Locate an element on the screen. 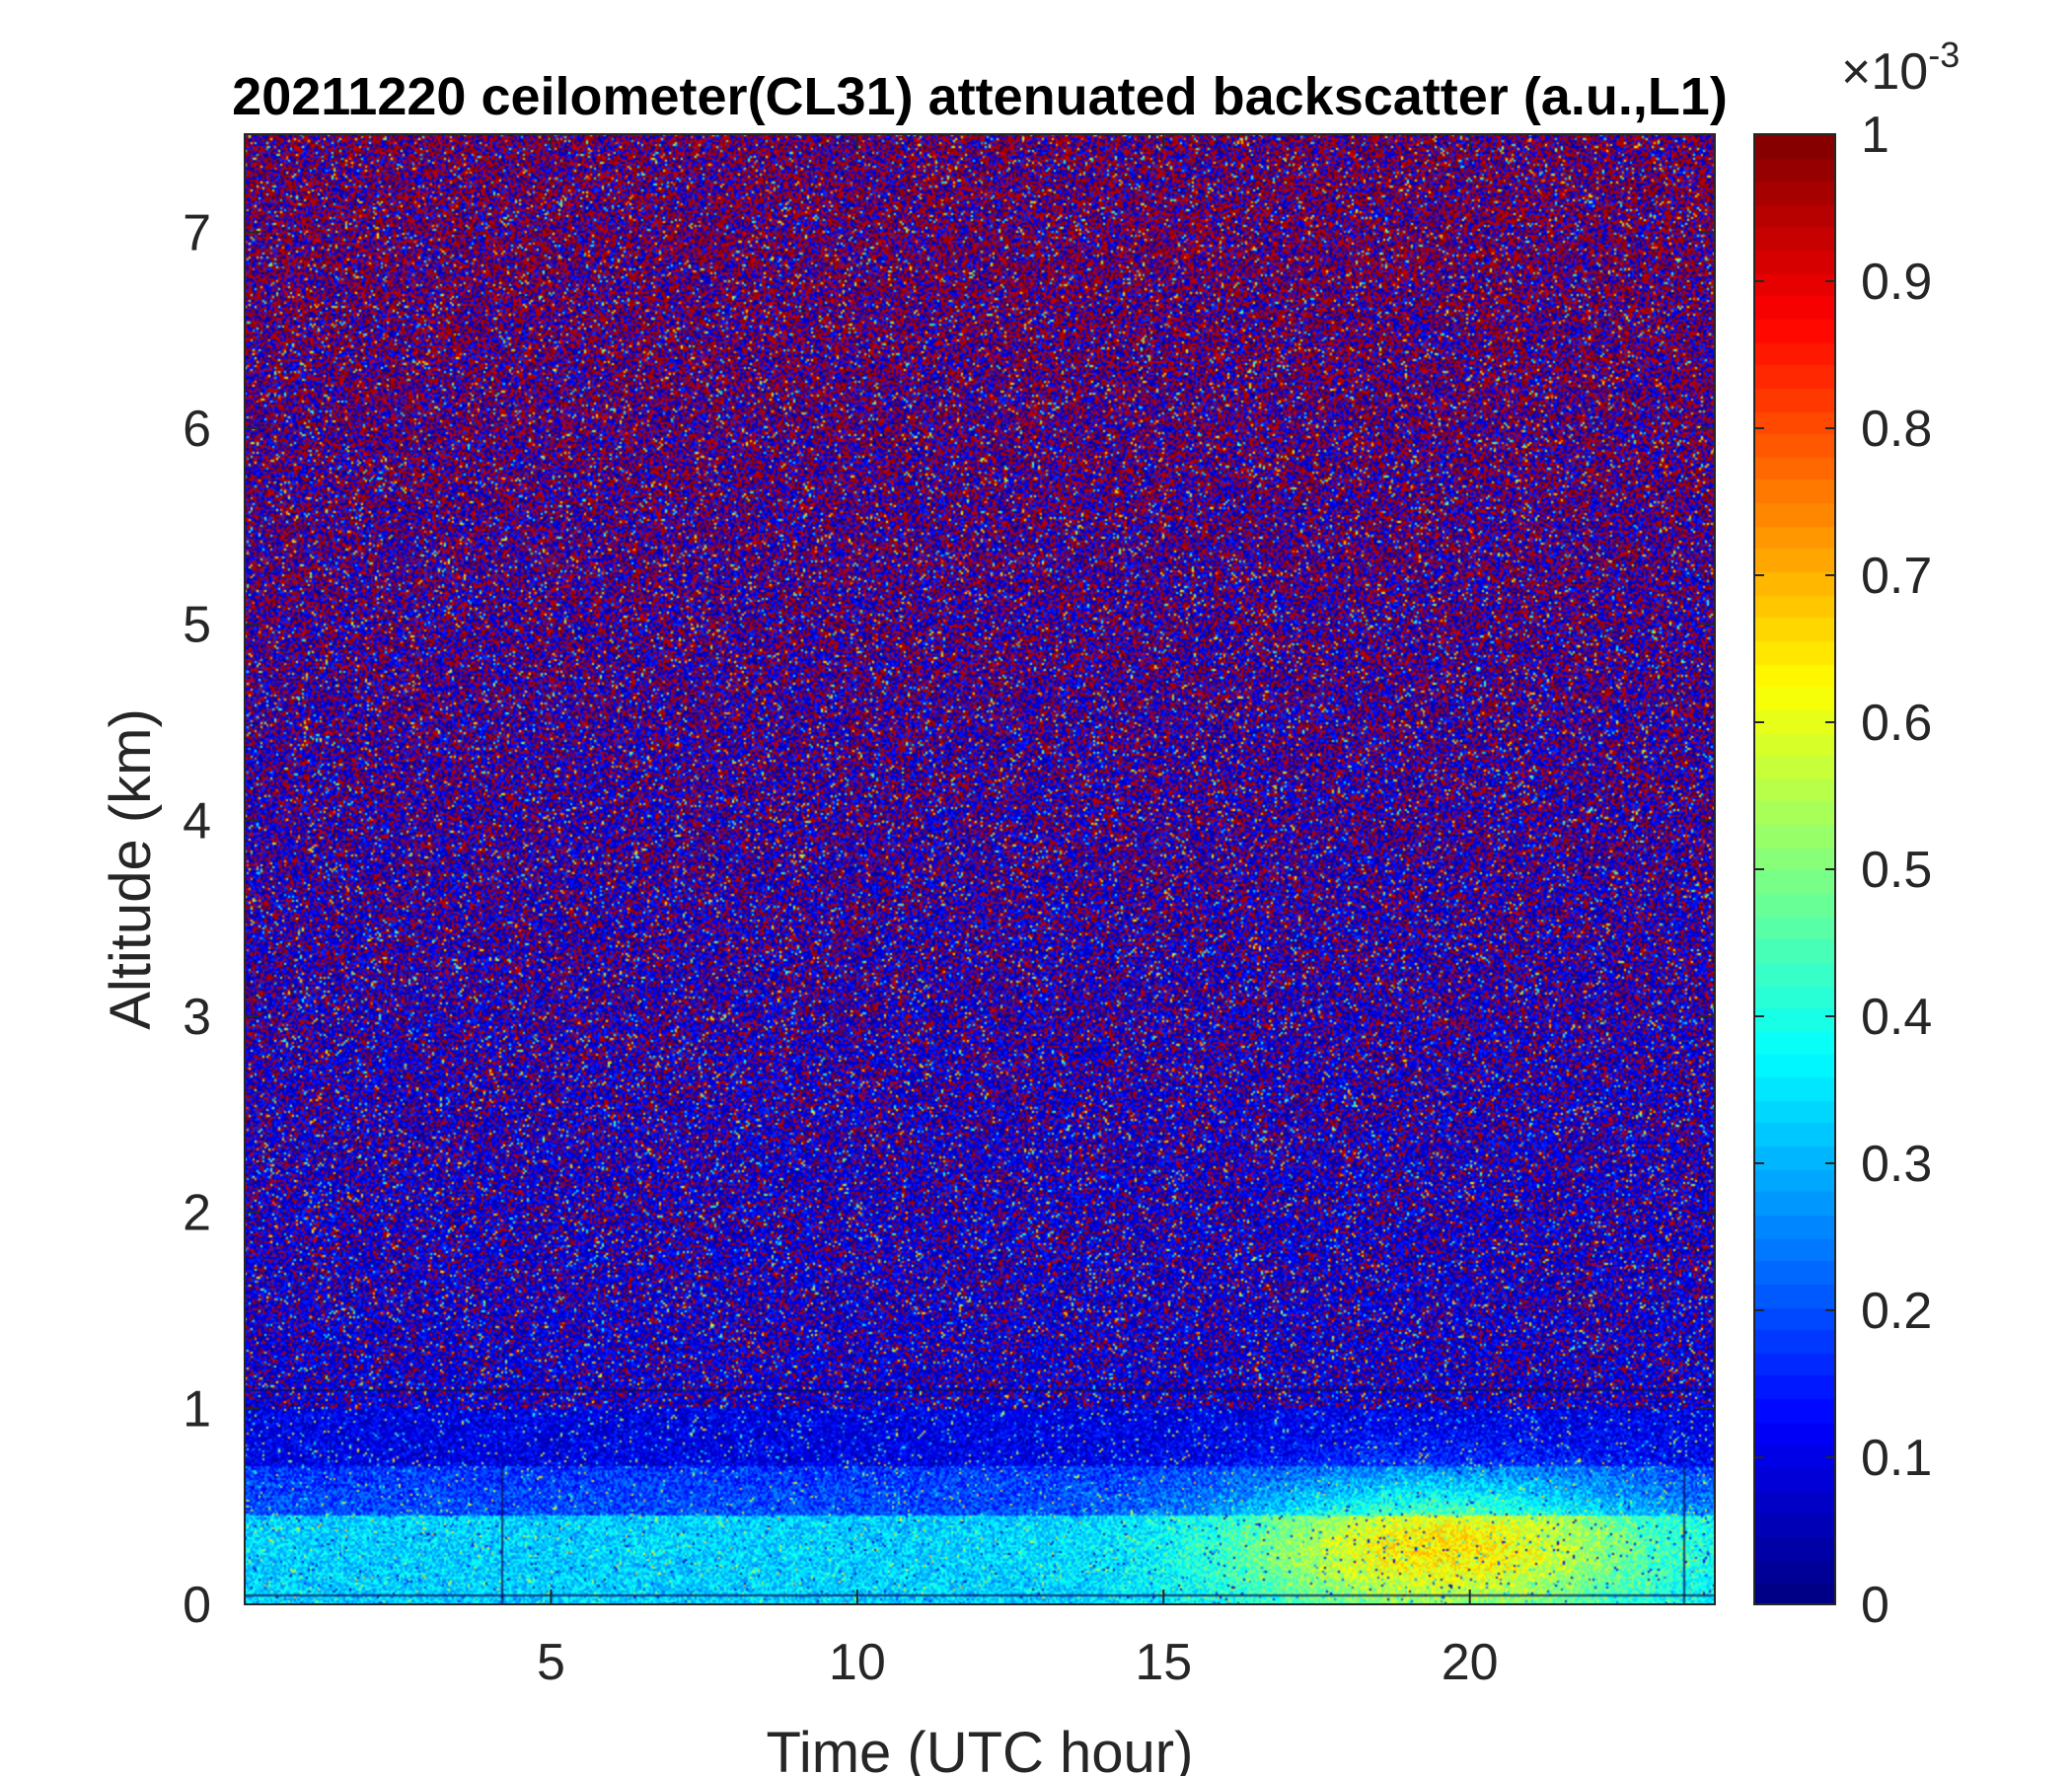 The height and width of the screenshot is (1776, 2072). colorbar-tick-label: 0 is located at coordinates (1875, 1606).